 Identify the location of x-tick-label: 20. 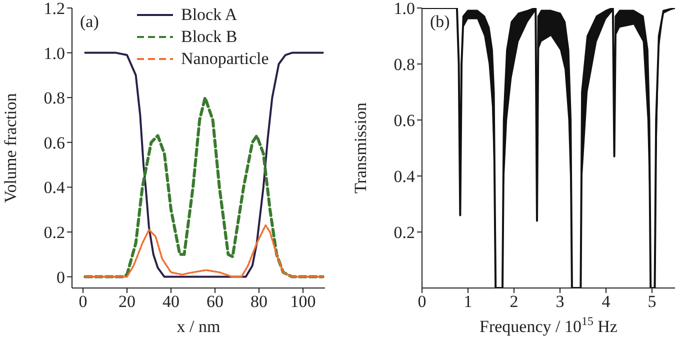
(127, 302).